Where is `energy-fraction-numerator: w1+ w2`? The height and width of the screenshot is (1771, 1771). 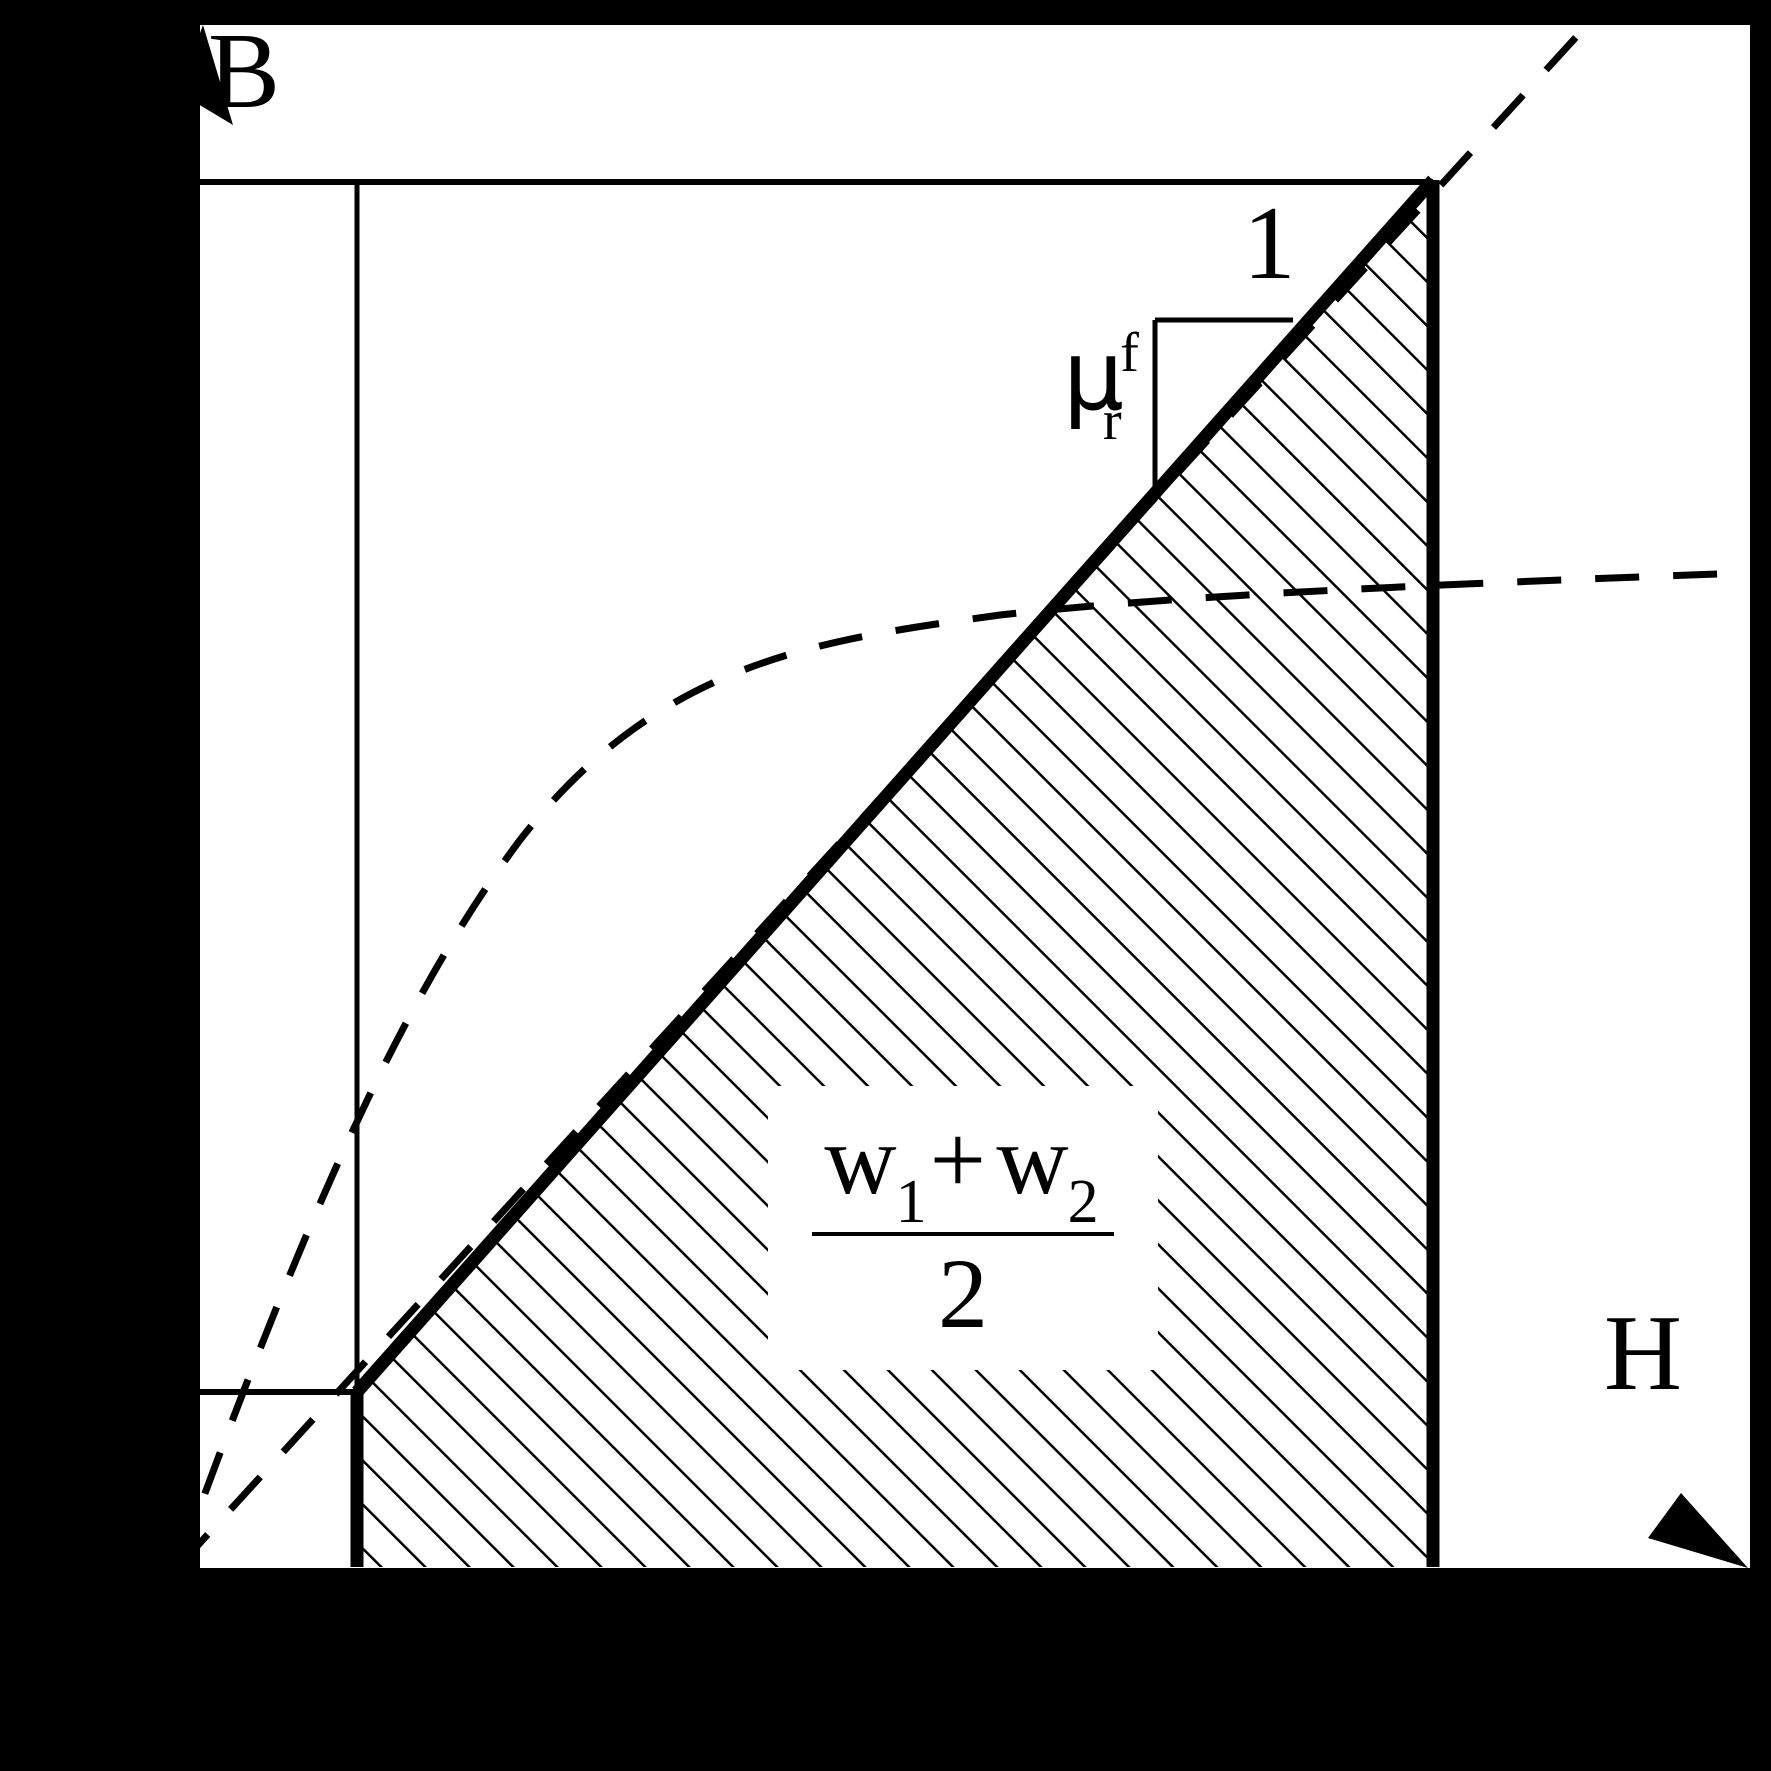
energy-fraction-numerator: w1+ w2 is located at coordinates (962, 1170).